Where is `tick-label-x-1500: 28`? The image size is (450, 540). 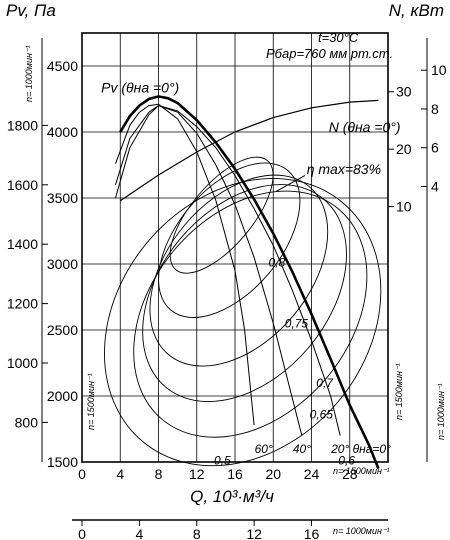 tick-label-x-1500: 28 is located at coordinates (350, 474).